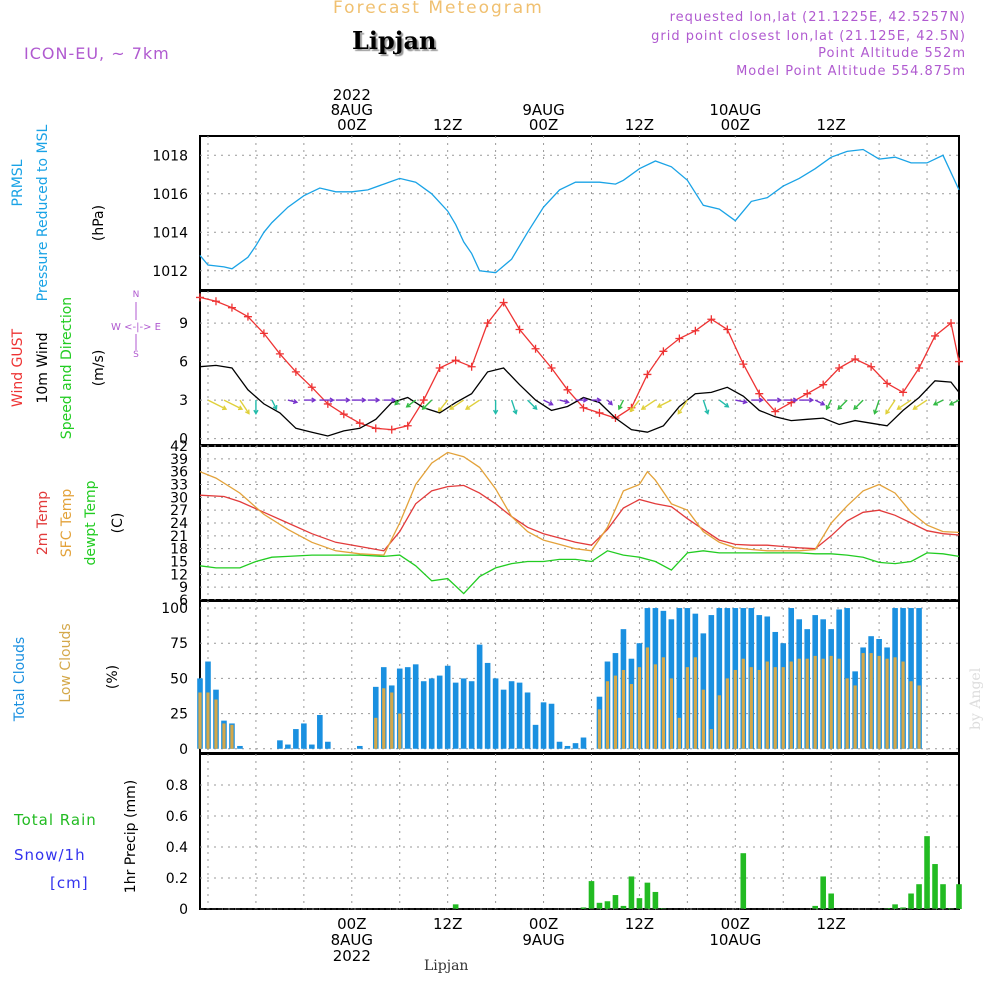 Image resolution: width=1000 pixels, height=1000 pixels. I want to click on temp-label-dewpt: dewpt Temp, so click(91, 522).